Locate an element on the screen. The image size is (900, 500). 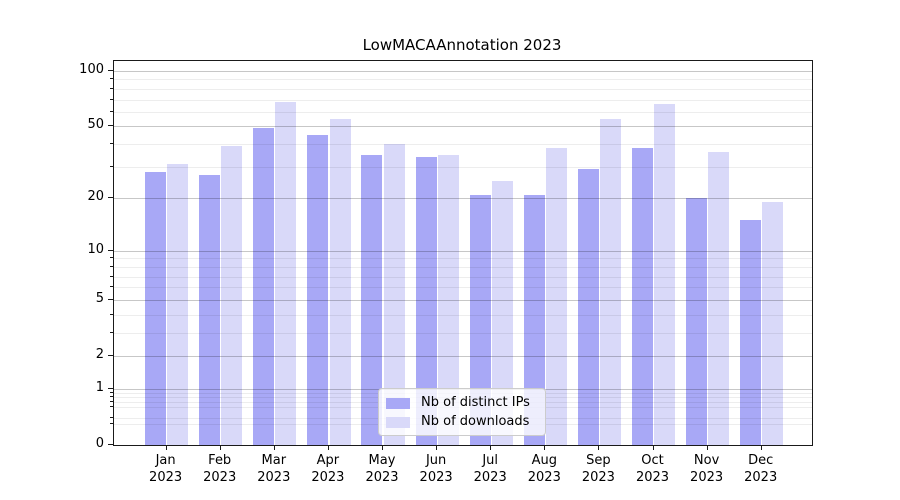
bar-apr-2023-nb-of-downloads is located at coordinates (340, 281).